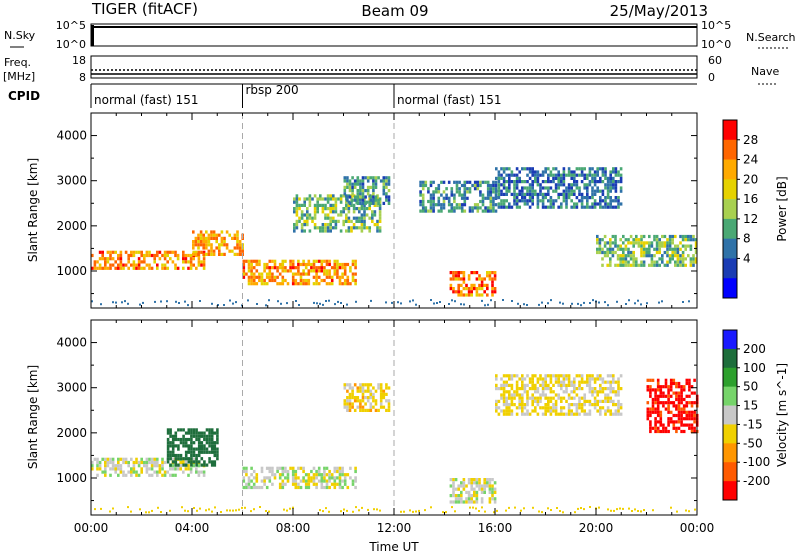 Image resolution: width=800 pixels, height=554 pixels. I want to click on power-colorbar-swatch, so click(730, 209).